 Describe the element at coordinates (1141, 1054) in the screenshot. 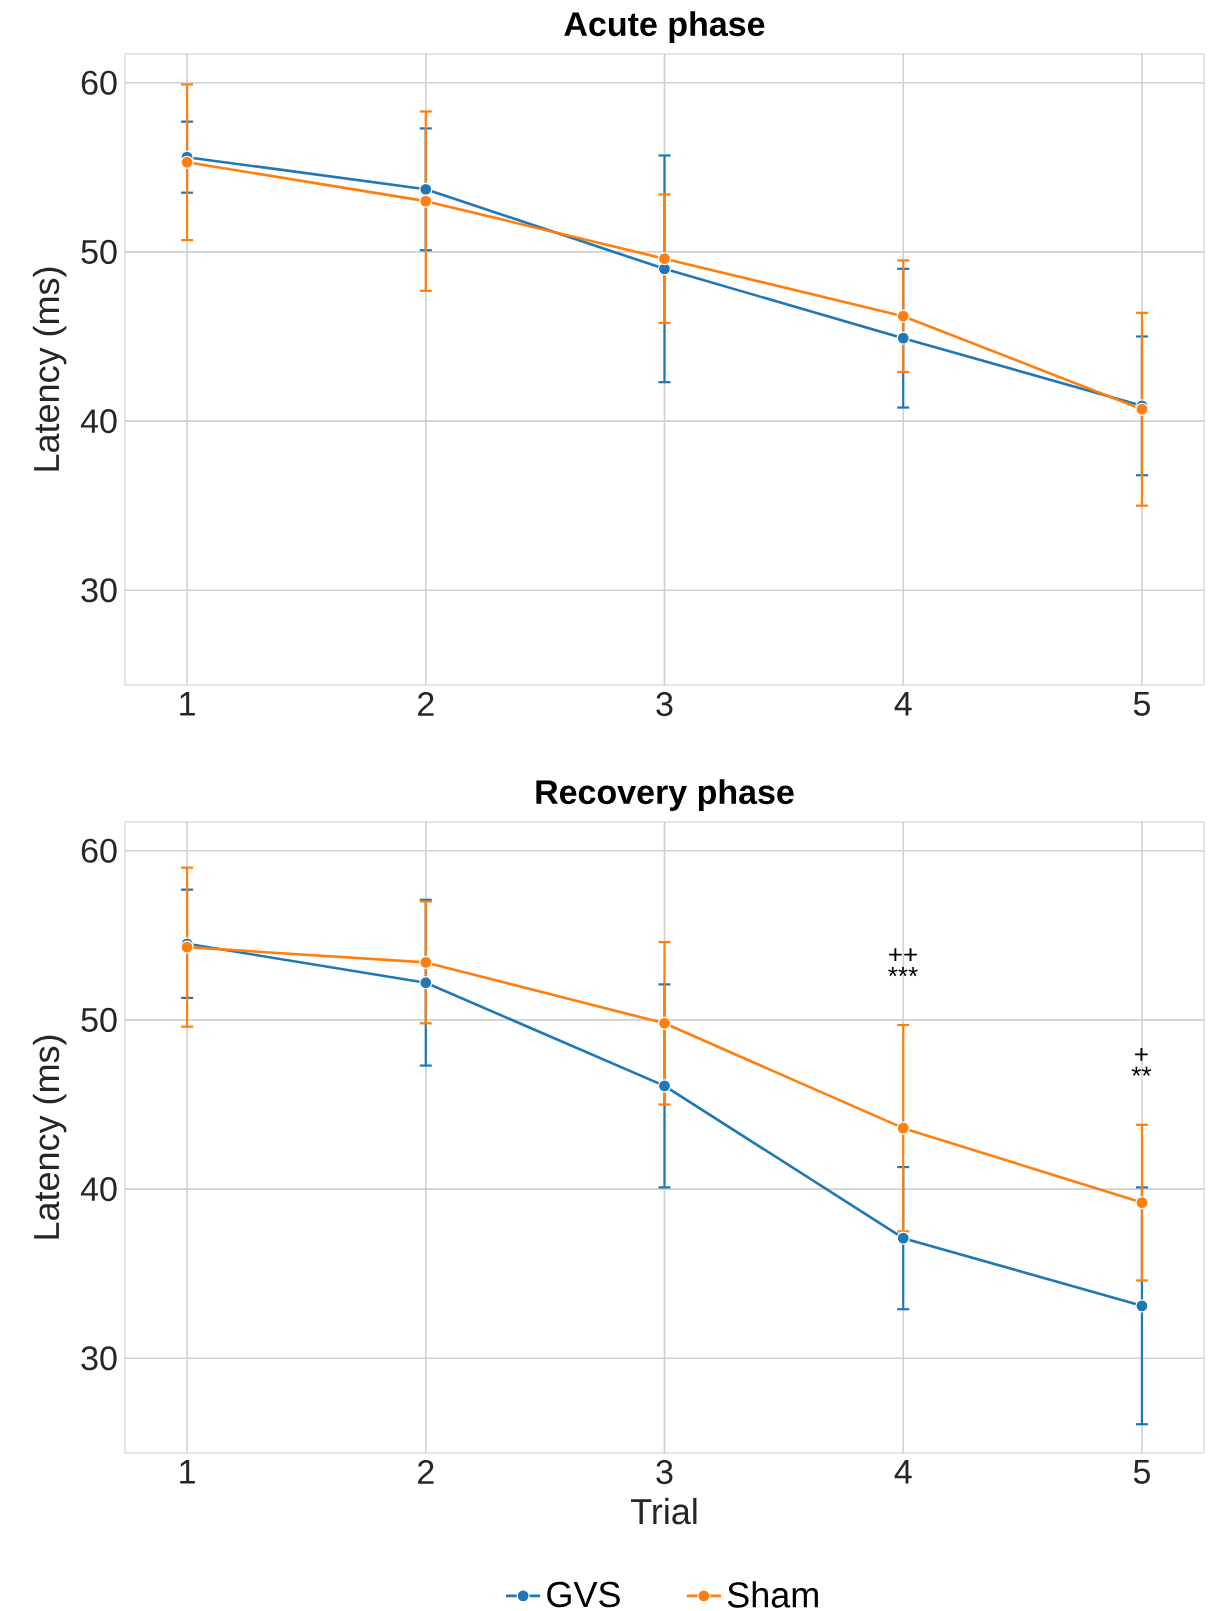

I see `annotation: +` at that location.